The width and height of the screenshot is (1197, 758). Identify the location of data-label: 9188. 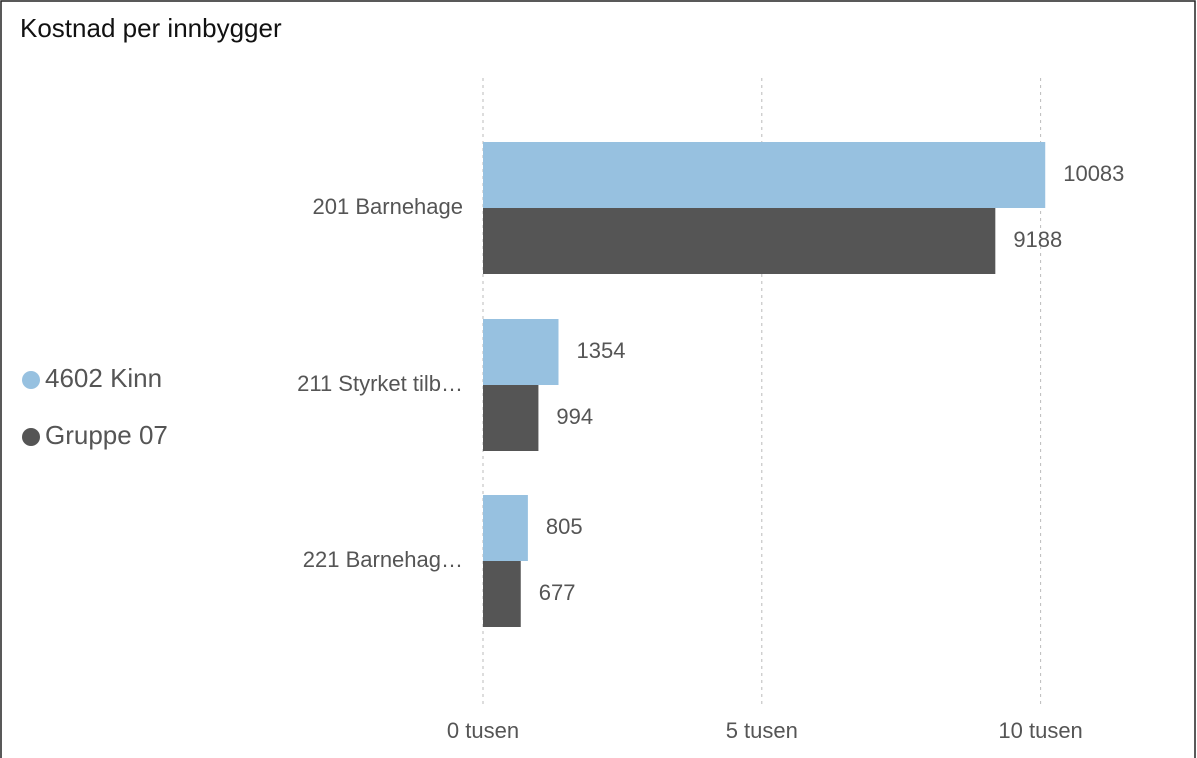
(1037, 239).